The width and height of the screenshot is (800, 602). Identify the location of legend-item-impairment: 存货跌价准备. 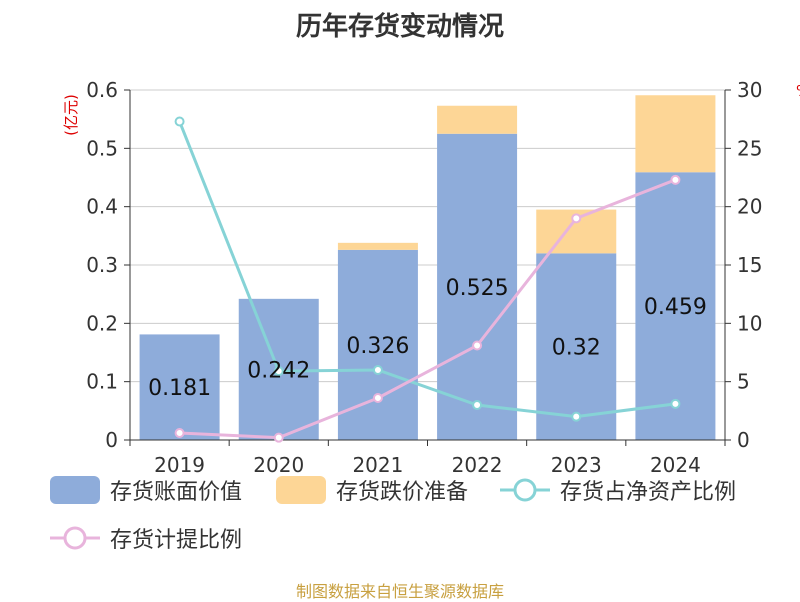
(372, 490).